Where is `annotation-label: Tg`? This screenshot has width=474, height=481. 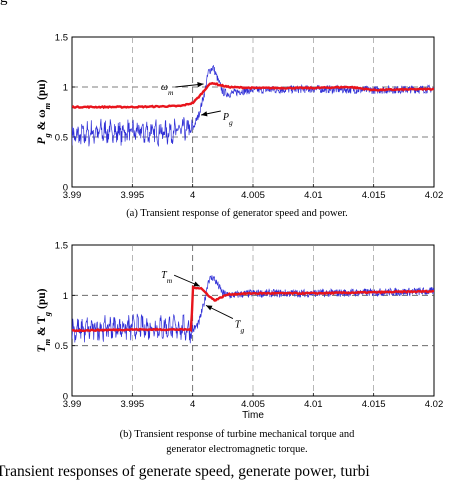
annotation-label: Tg is located at coordinates (240, 327).